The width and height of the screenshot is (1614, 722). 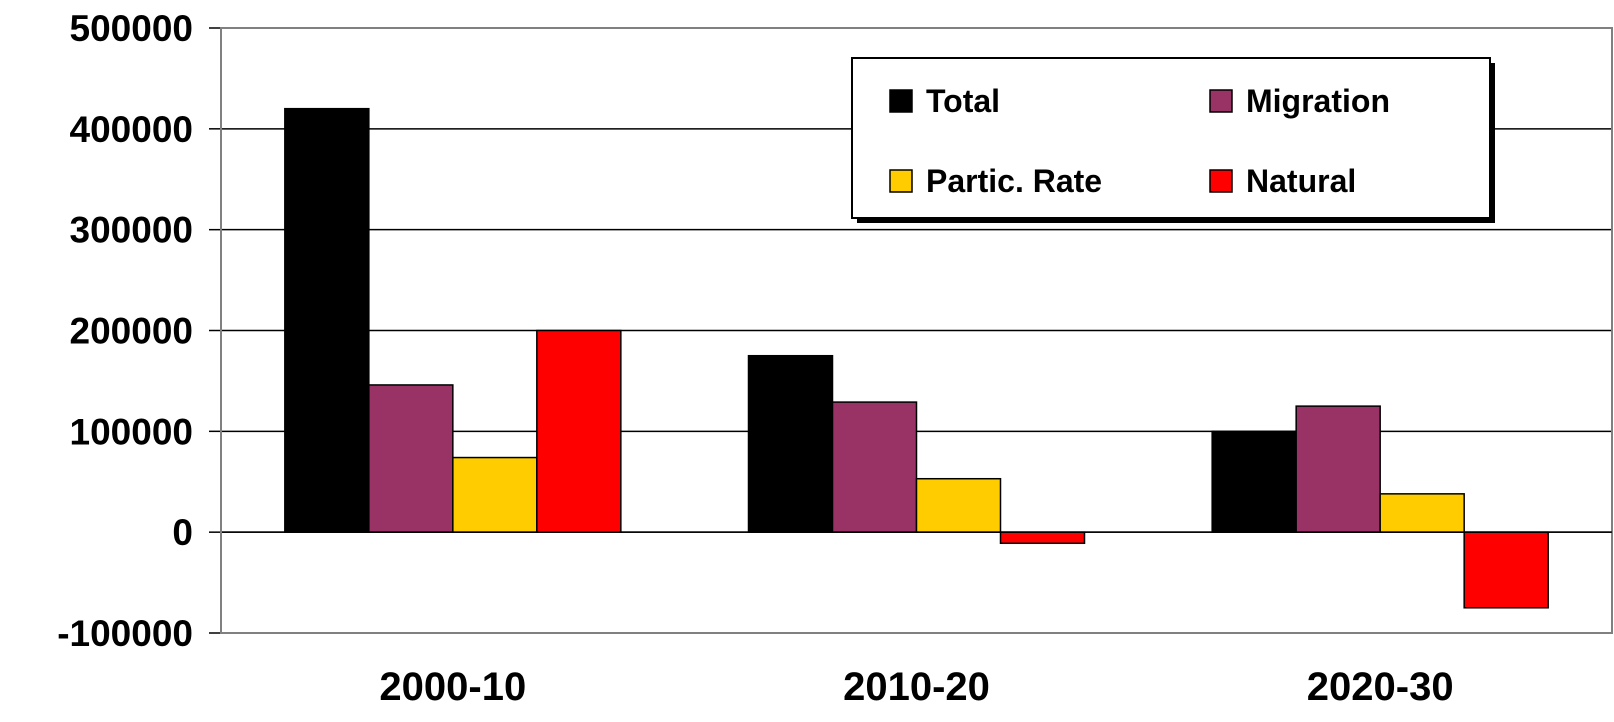 What do you see at coordinates (1318, 101) in the screenshot?
I see `legend-label: Migration` at bounding box center [1318, 101].